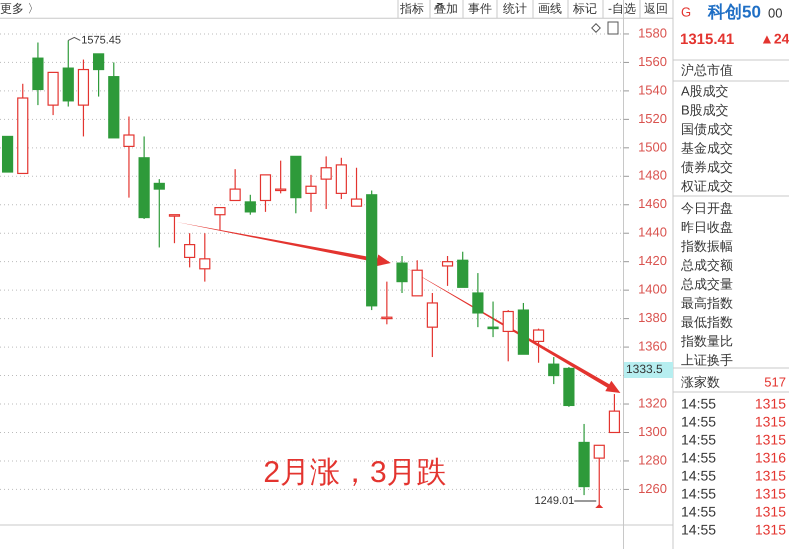 This screenshot has height=549, width=789. I want to click on y-tick-label: 1300, so click(652, 431).